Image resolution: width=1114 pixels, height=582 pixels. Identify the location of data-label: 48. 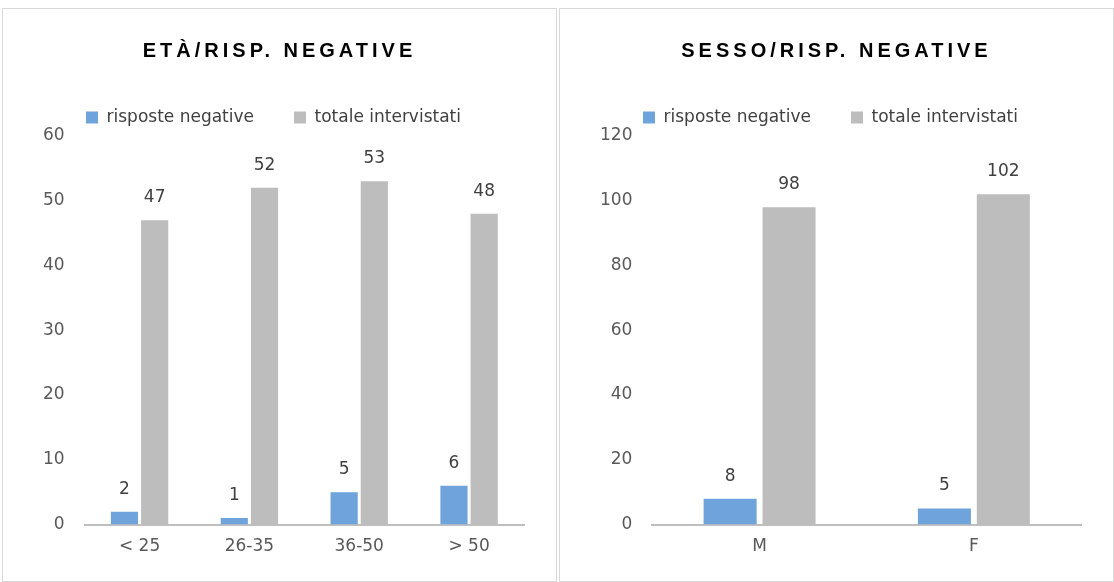
(484, 189).